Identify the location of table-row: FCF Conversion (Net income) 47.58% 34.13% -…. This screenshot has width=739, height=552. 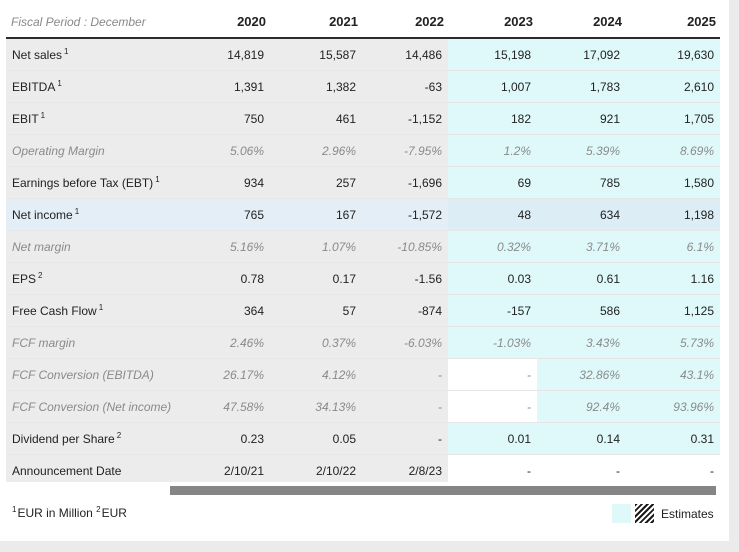
(363, 406).